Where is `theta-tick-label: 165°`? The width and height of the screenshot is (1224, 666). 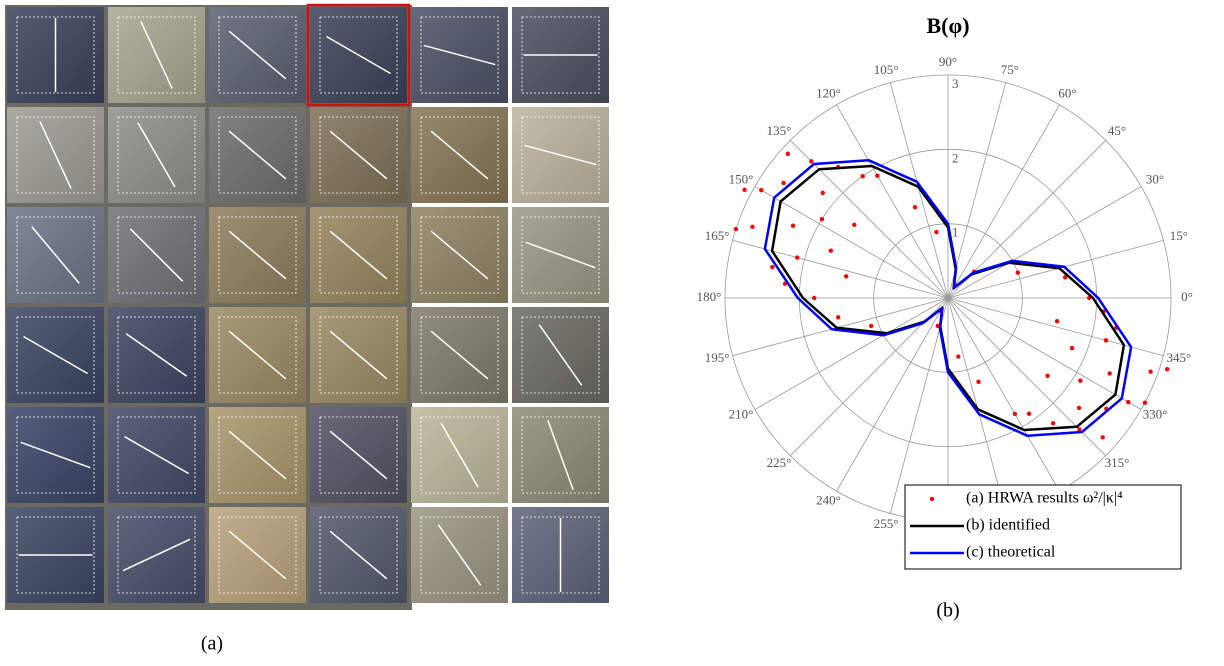 theta-tick-label: 165° is located at coordinates (717, 235).